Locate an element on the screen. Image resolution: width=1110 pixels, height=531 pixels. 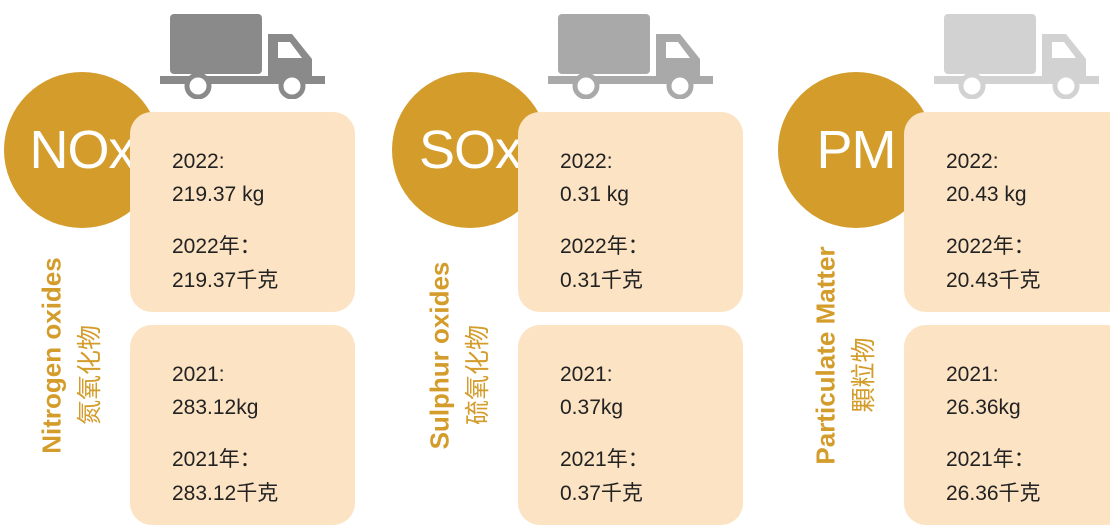
value-text: 219.37千克 is located at coordinates (225, 280).